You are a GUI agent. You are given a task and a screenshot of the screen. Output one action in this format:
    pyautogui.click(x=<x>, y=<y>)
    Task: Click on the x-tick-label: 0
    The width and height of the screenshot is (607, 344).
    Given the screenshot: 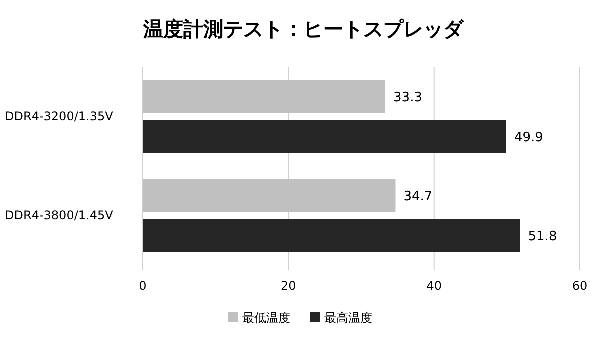 What is the action you would take?
    pyautogui.click(x=143, y=286)
    